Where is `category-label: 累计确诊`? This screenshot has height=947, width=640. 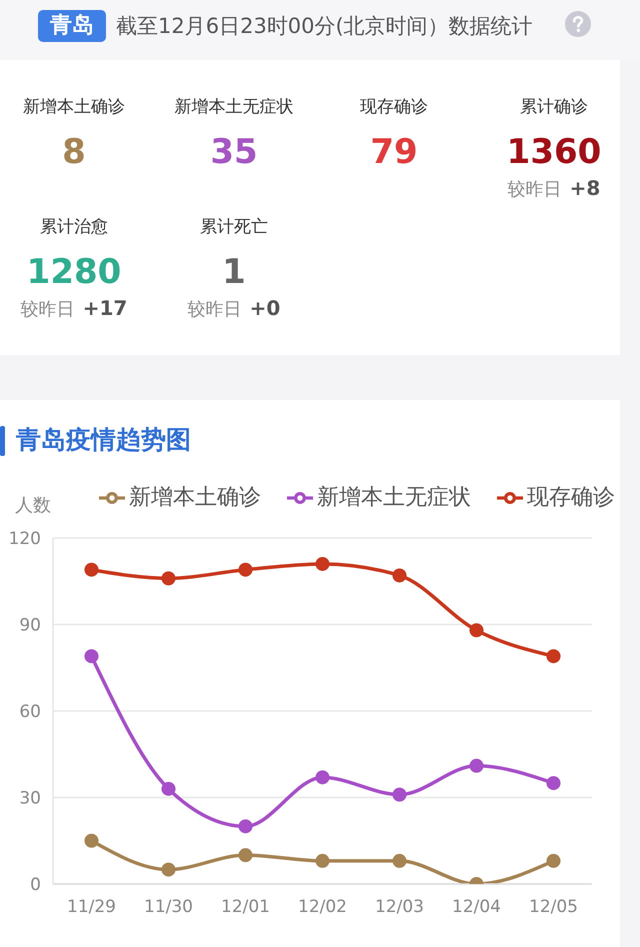 category-label: 累计确诊 is located at coordinates (554, 107).